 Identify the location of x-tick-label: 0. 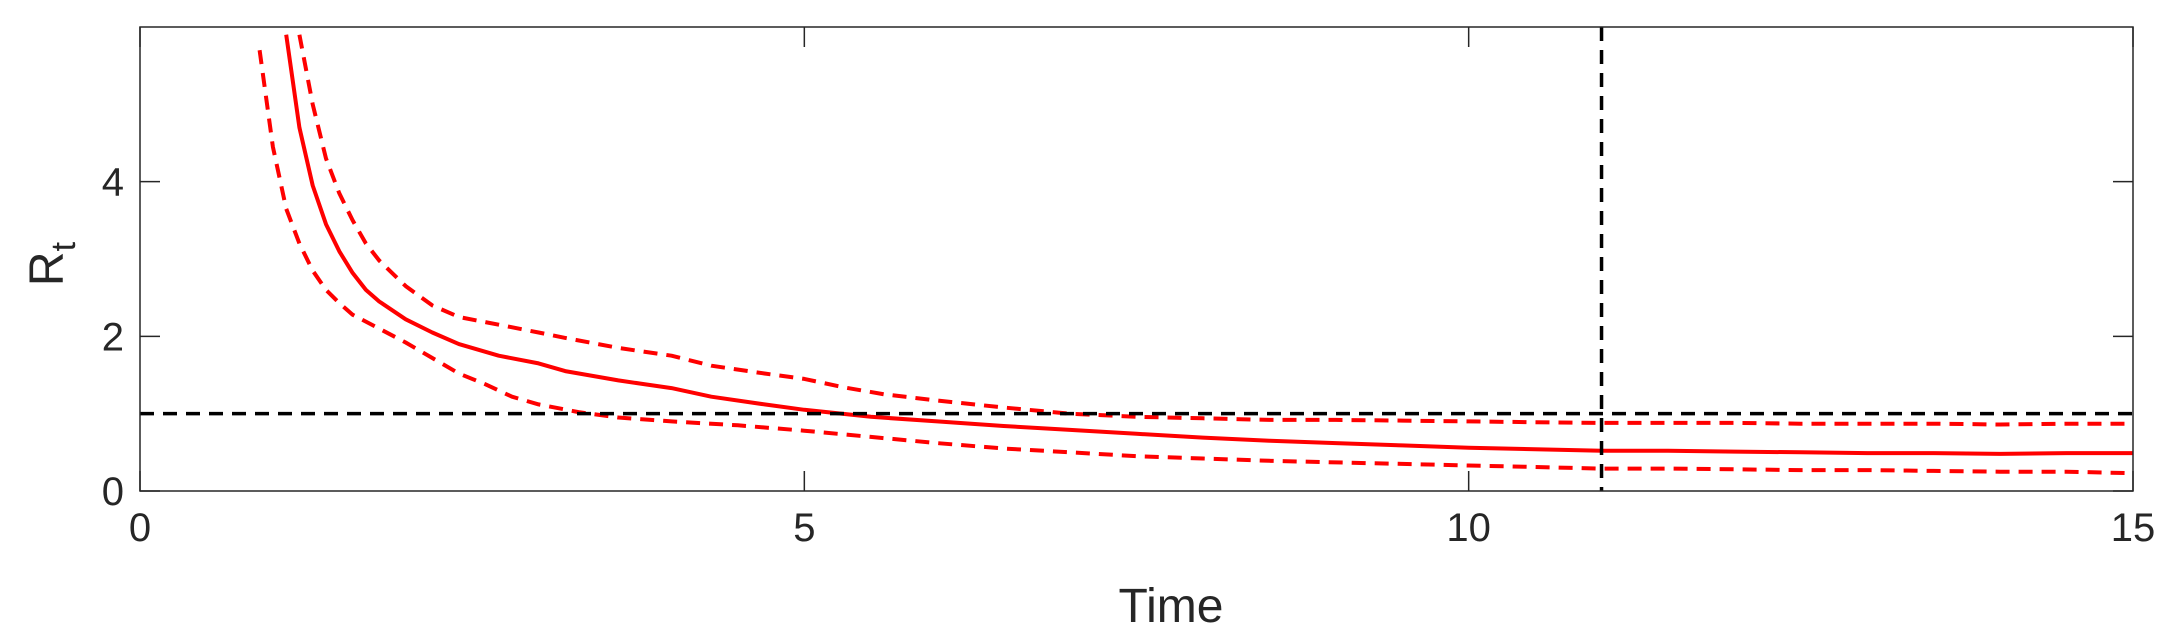
(140, 528).